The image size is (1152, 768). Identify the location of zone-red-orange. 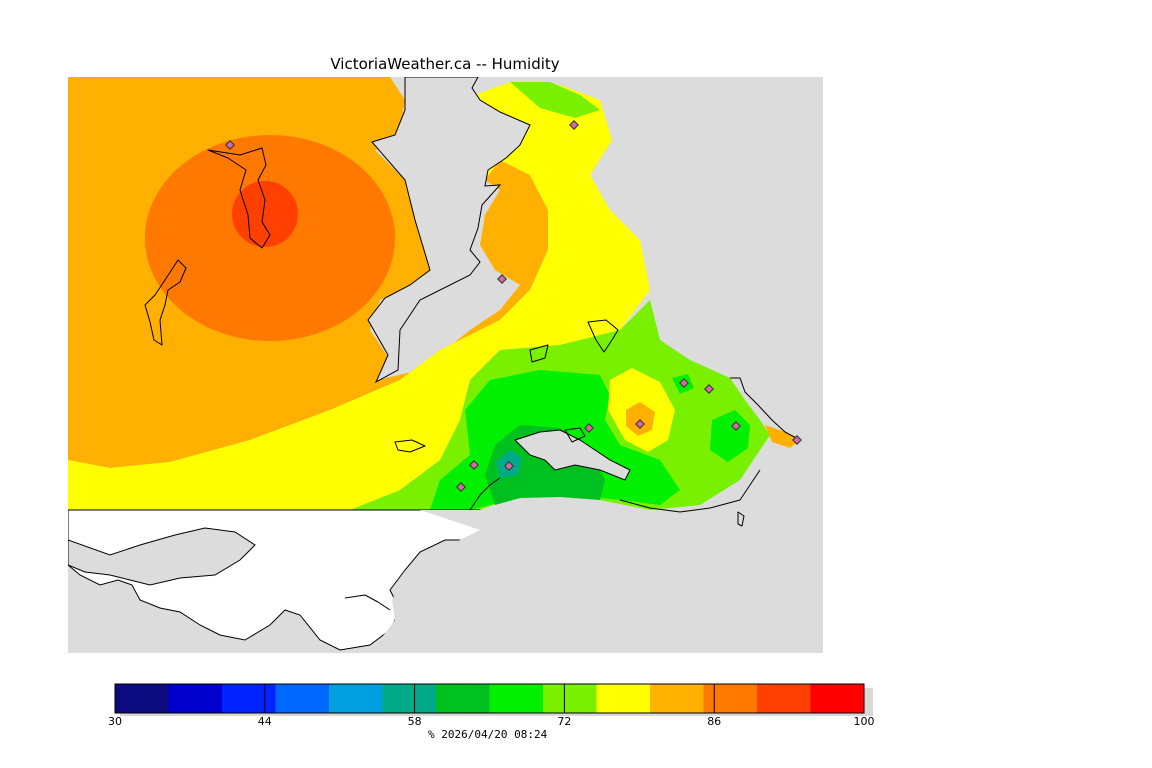
(265, 214).